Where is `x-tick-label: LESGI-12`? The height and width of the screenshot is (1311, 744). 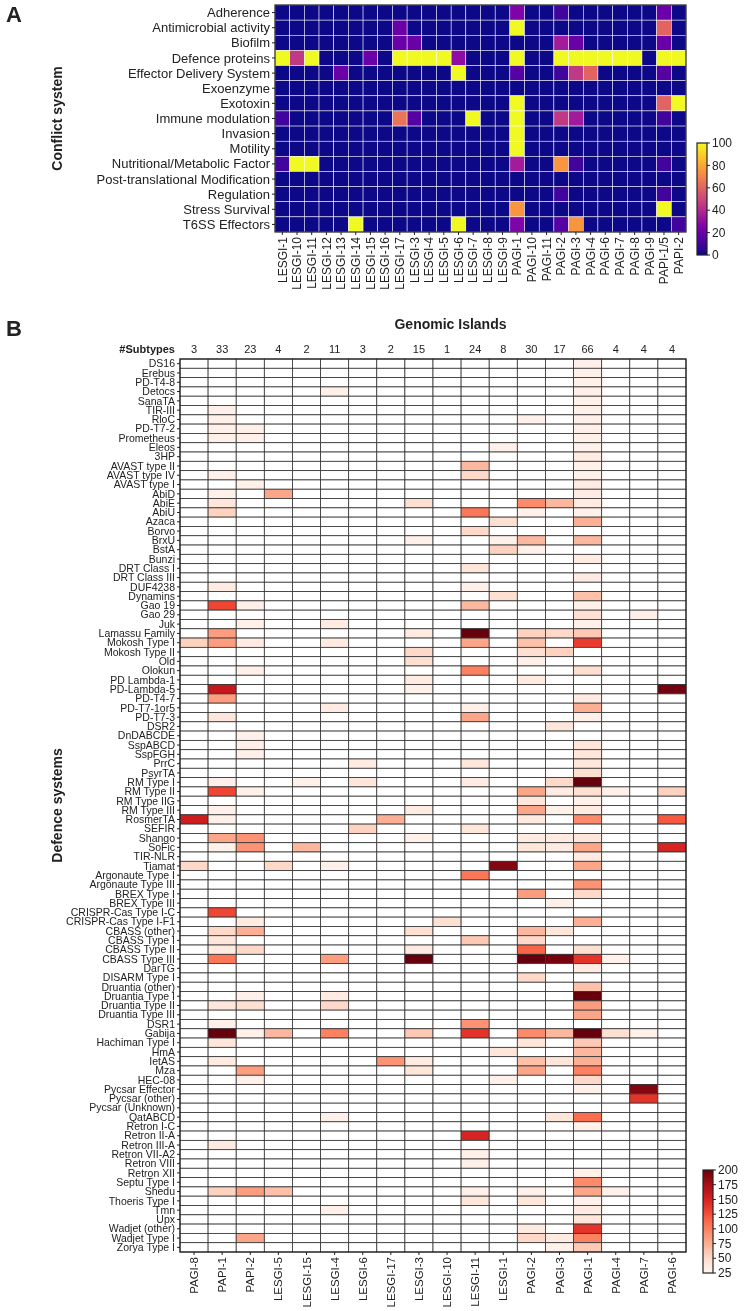
x-tick-label: LESGI-12 is located at coordinates (326, 263).